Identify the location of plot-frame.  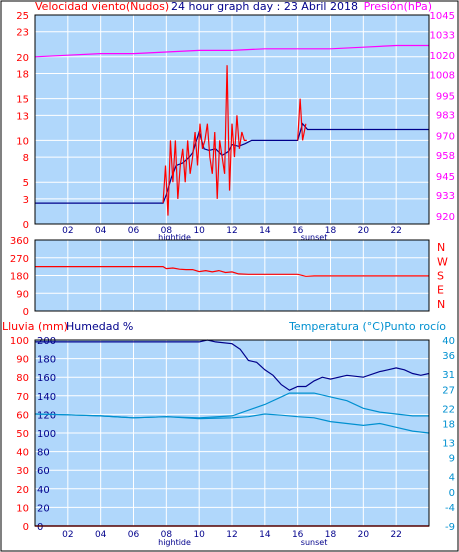
(232, 275).